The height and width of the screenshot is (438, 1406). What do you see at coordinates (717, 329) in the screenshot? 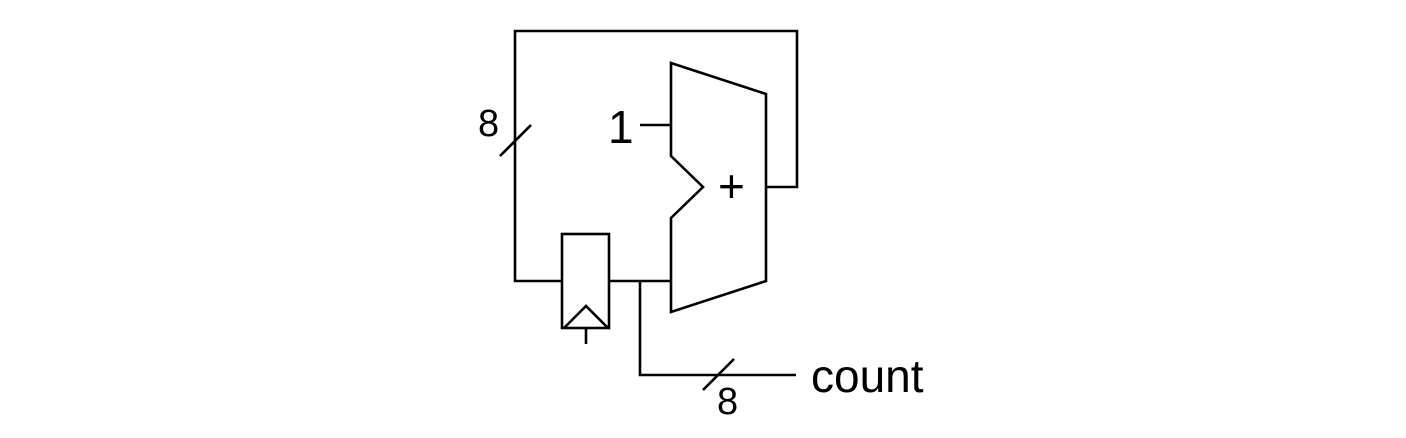
I see `count-output-wire` at bounding box center [717, 329].